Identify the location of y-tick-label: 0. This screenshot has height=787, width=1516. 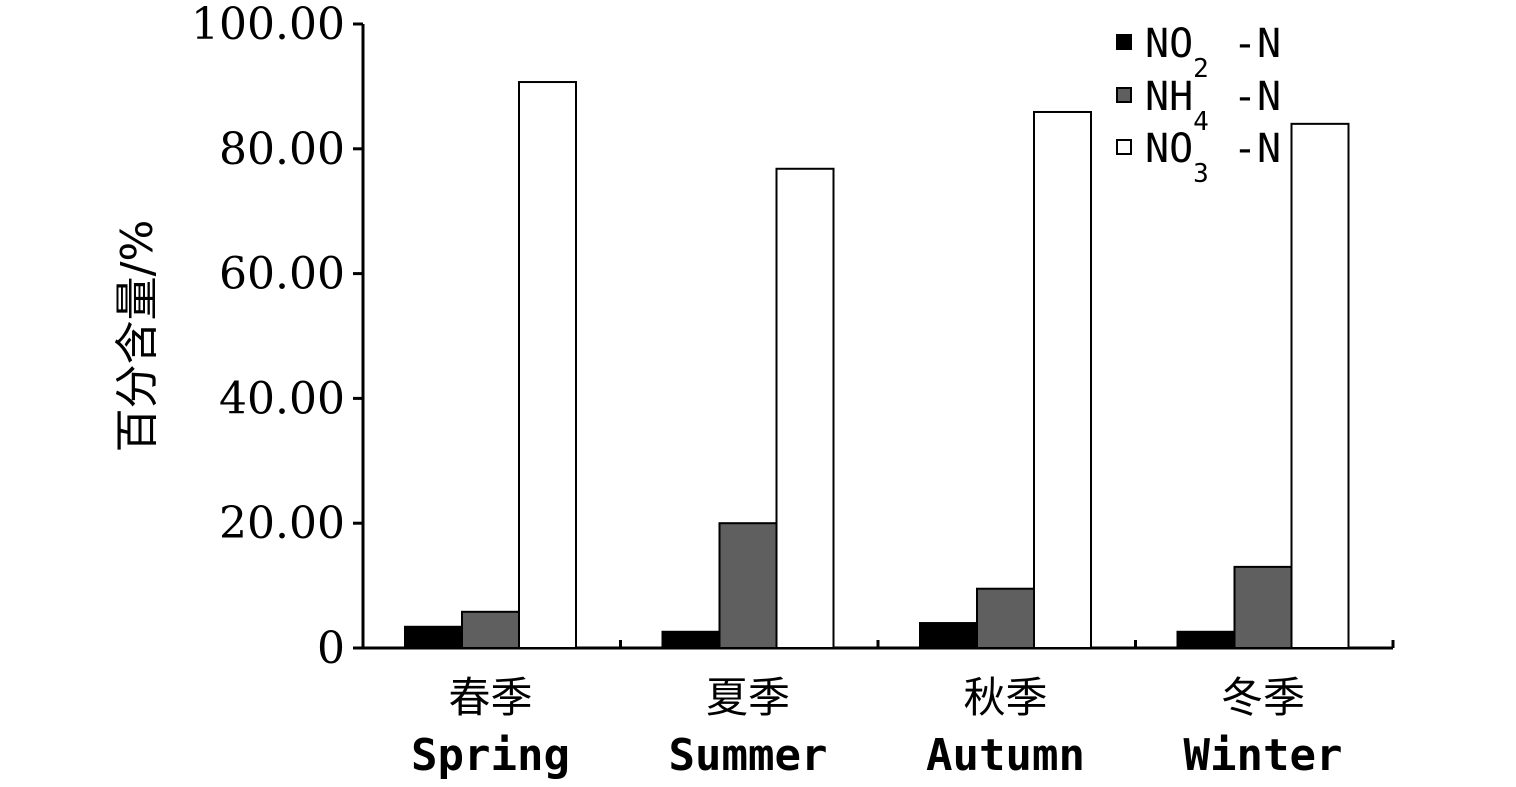
(331, 648).